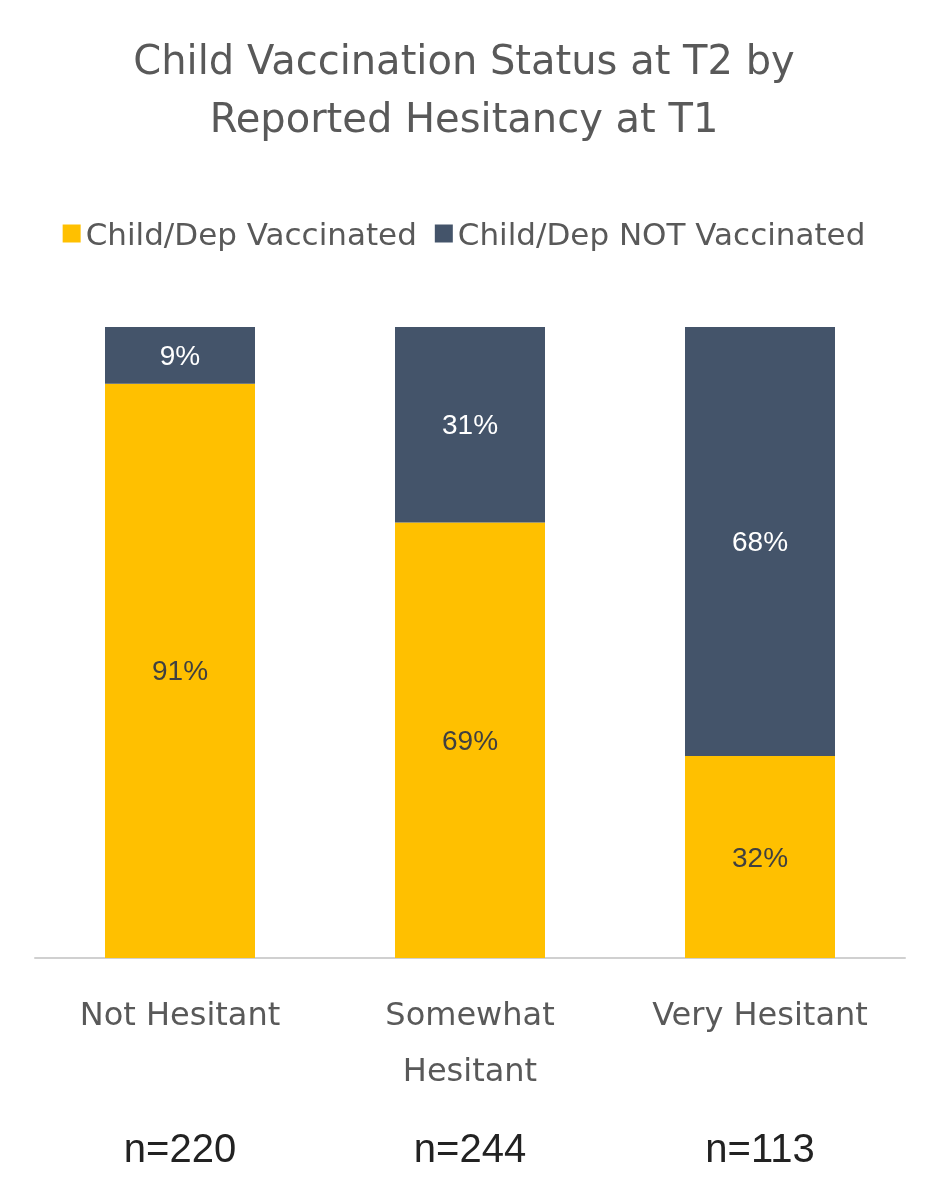 The height and width of the screenshot is (1193, 928). Describe the element at coordinates (760, 1148) in the screenshot. I see `text: n=113` at that location.